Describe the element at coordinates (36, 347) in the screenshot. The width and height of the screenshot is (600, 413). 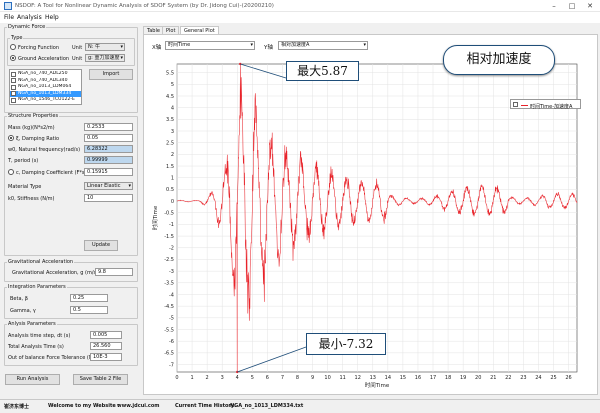
I see `total-time-label: Total Analysis Time (s)` at that location.